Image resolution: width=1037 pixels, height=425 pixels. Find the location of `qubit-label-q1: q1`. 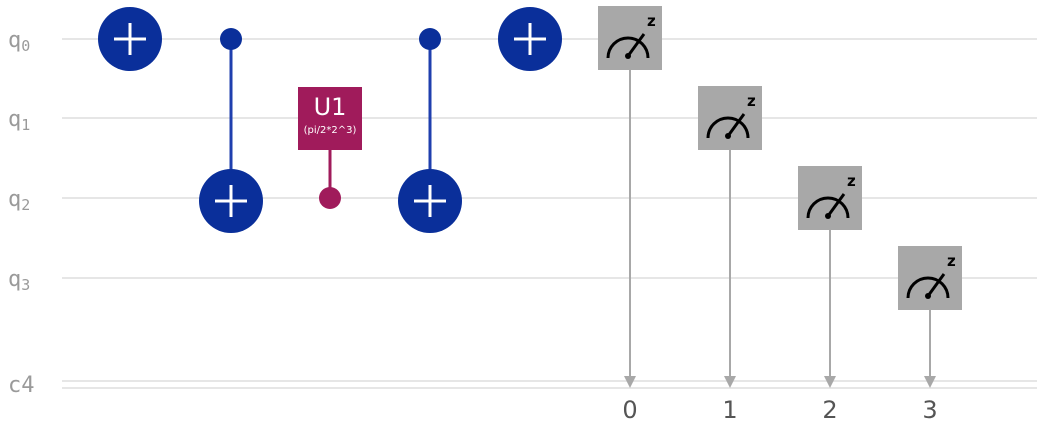

qubit-label-q1: q1 is located at coordinates (19, 120).